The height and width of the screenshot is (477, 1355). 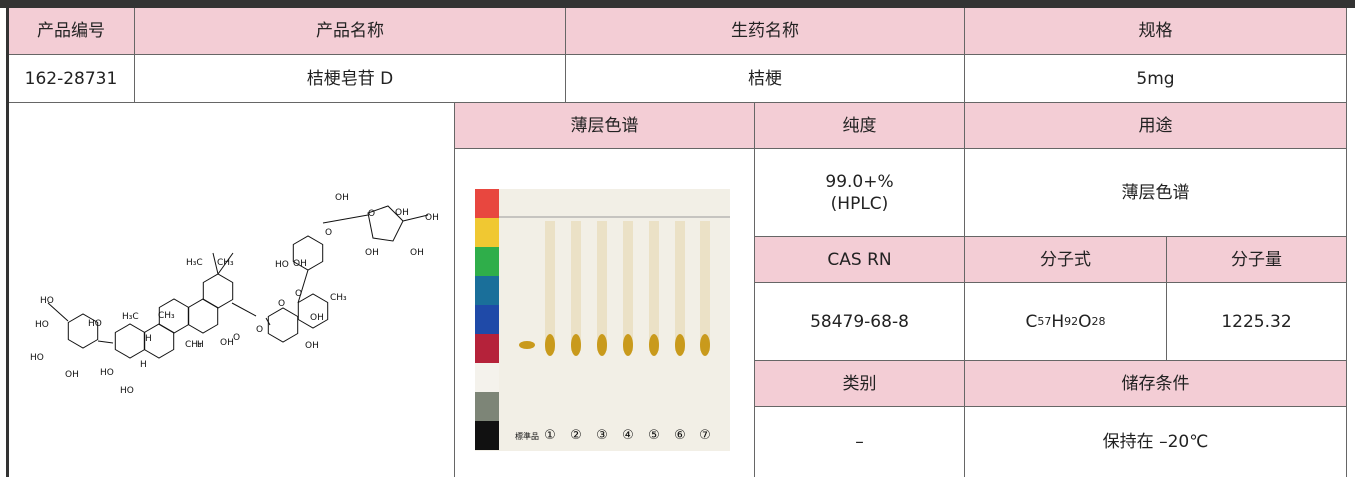 What do you see at coordinates (677, 4) in the screenshot?
I see `top-border` at bounding box center [677, 4].